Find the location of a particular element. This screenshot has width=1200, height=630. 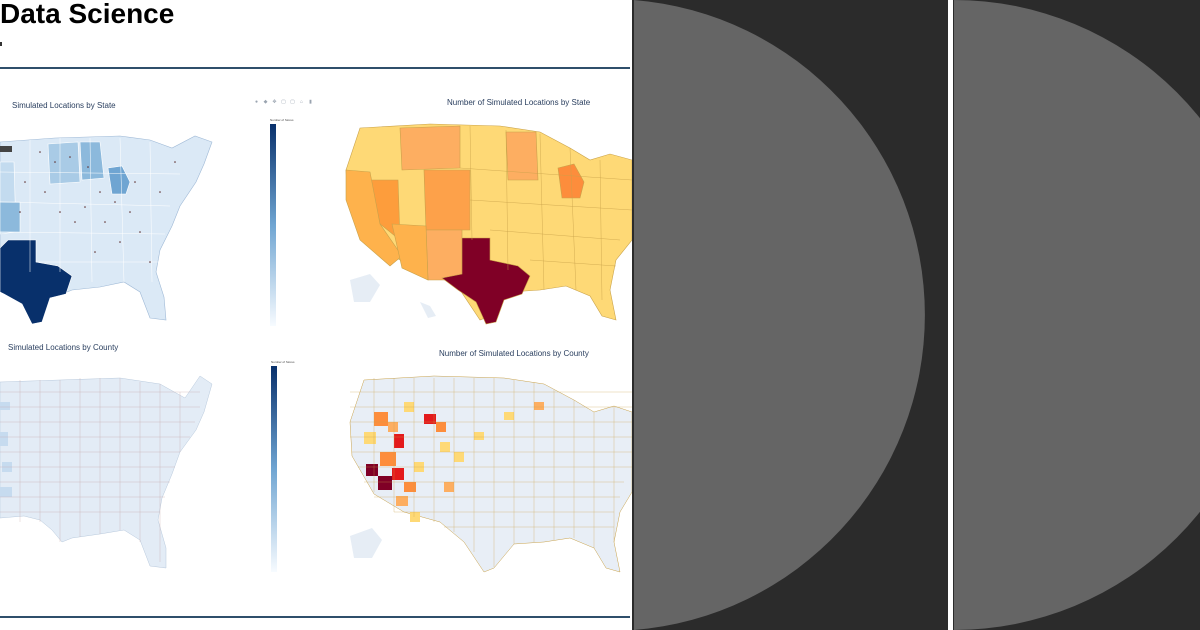

state-tx-blue is located at coordinates (36, 282).